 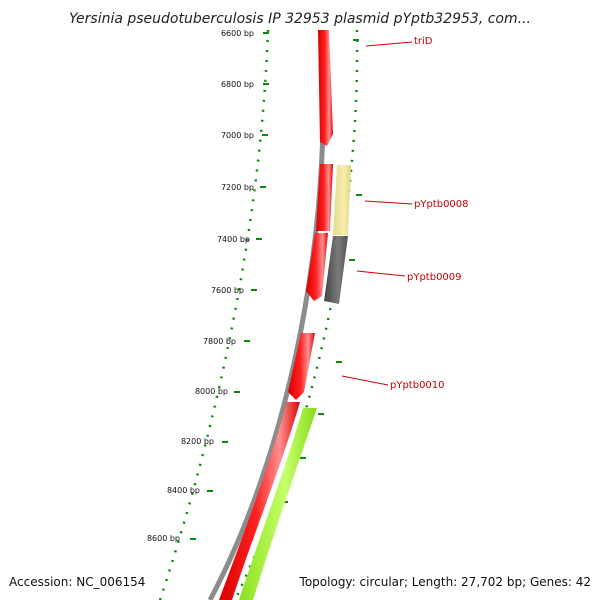 I want to click on gene-label-pyptb0010: pYptb0010, so click(x=417, y=385).